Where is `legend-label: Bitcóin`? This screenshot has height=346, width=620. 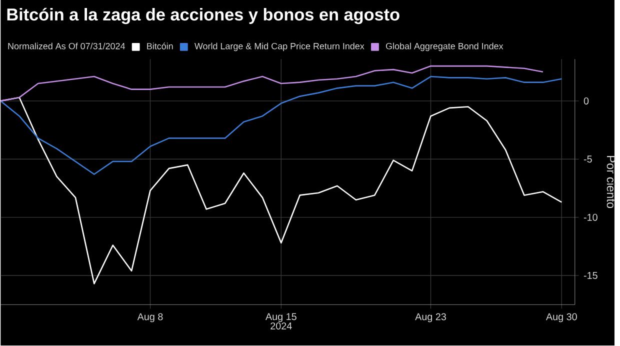 legend-label: Bitcóin is located at coordinates (160, 46).